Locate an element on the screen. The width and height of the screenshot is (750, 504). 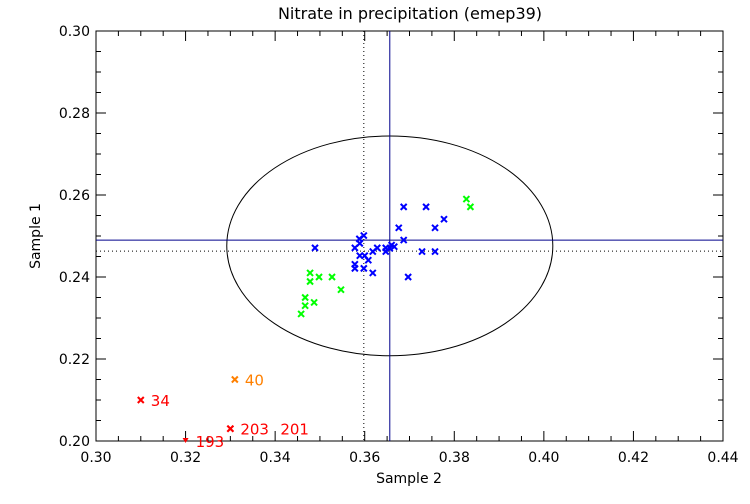
outlier-label-193: 193 is located at coordinates (210, 442).